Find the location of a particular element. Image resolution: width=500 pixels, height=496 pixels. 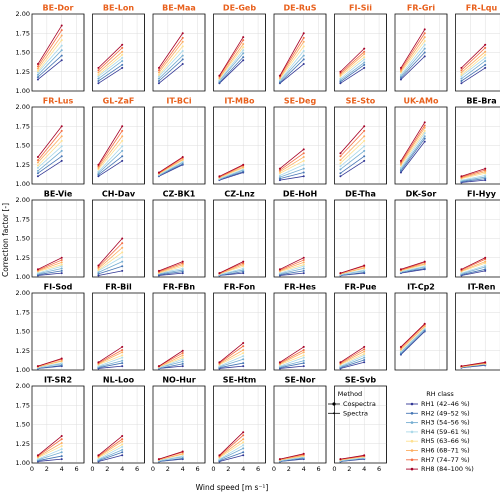

panel-title: CH-Dav is located at coordinates (119, 194).